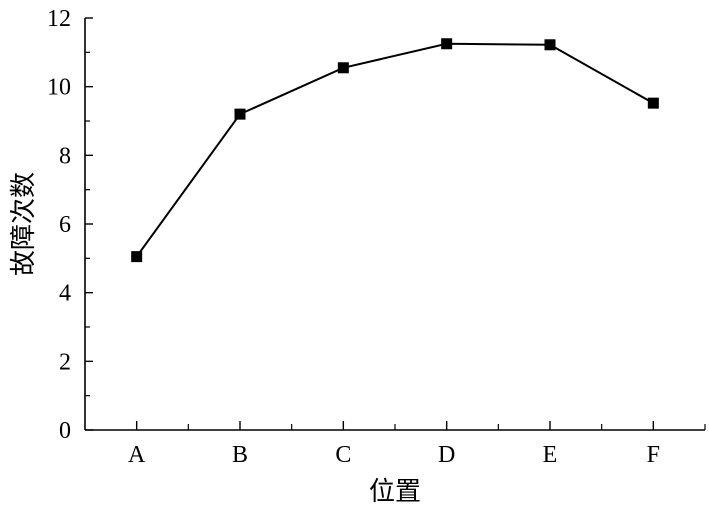 This screenshot has height=508, width=709. I want to click on x-tick-label: C, so click(343, 455).